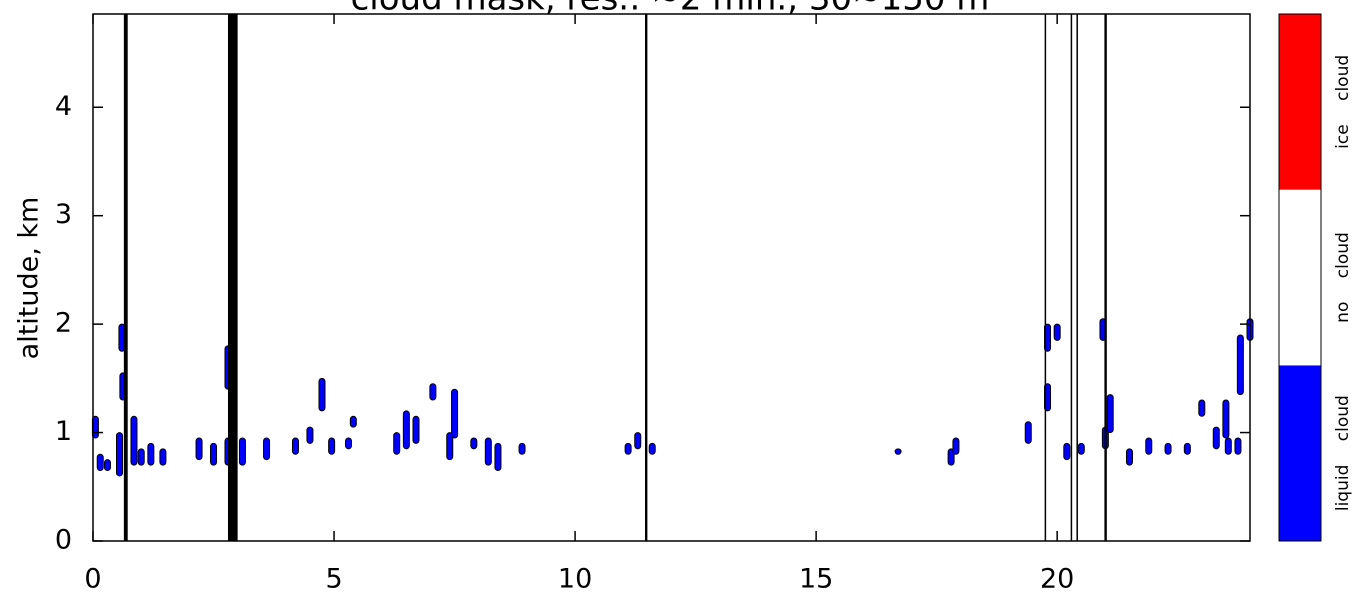 Image resolution: width=1359 pixels, height=598 pixels. What do you see at coordinates (92, 579) in the screenshot?
I see `x-tick-label: 0` at bounding box center [92, 579].